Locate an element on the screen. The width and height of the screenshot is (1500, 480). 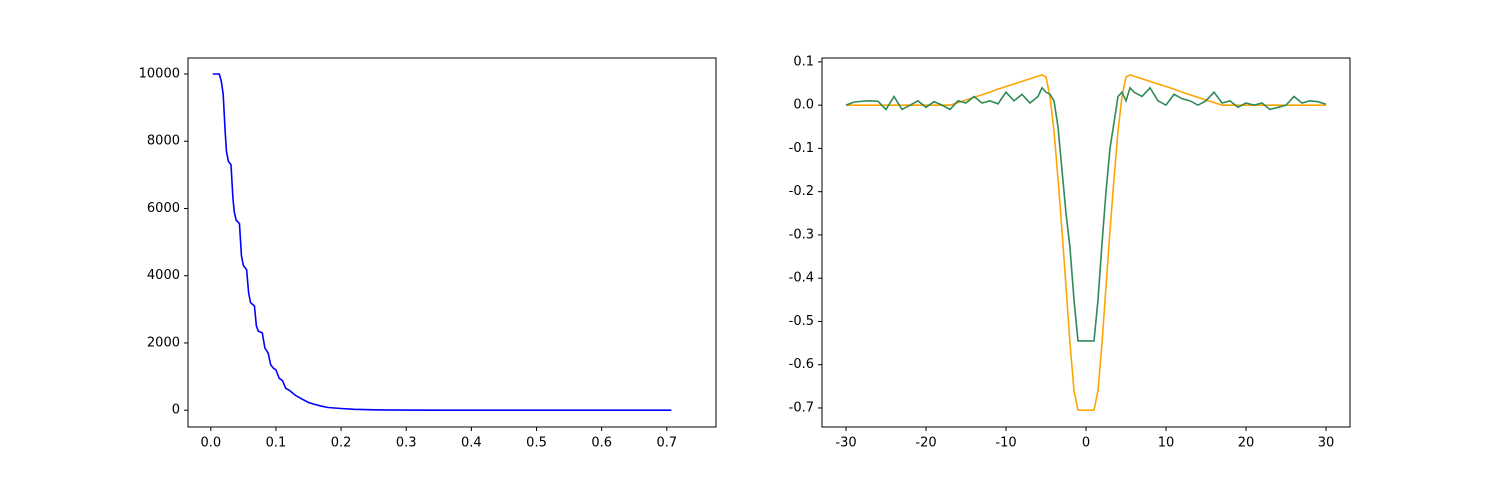
x-tick-label: 0 is located at coordinates (1086, 443).